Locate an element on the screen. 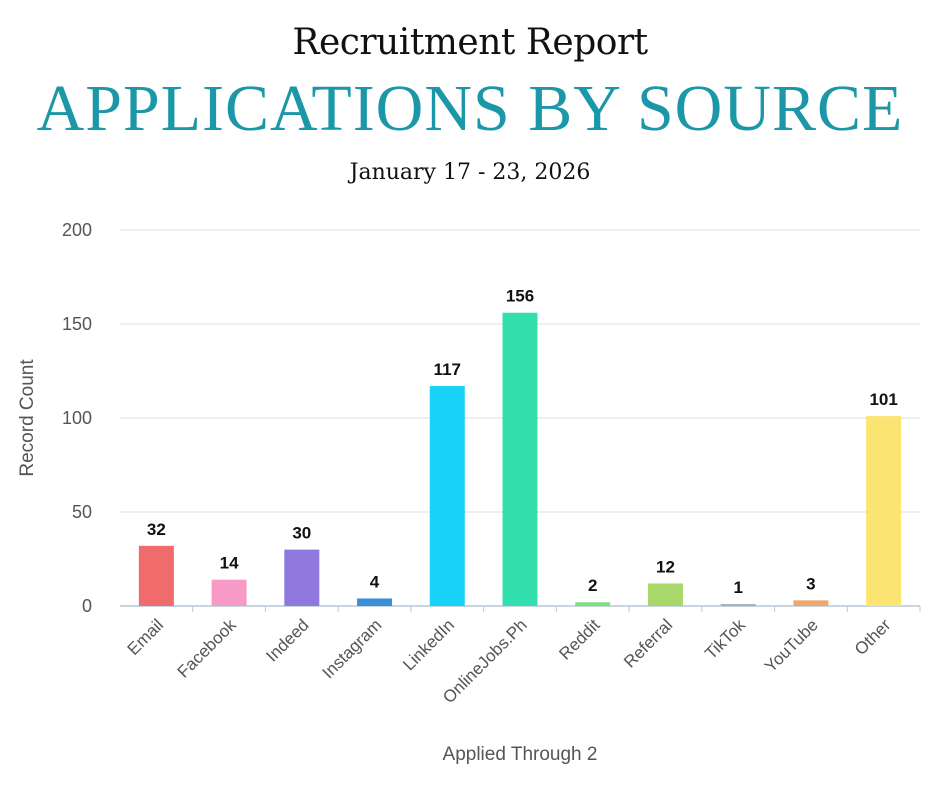 This screenshot has height=788, width=940. x-axis-title: Applied Through 2 is located at coordinates (520, 754).